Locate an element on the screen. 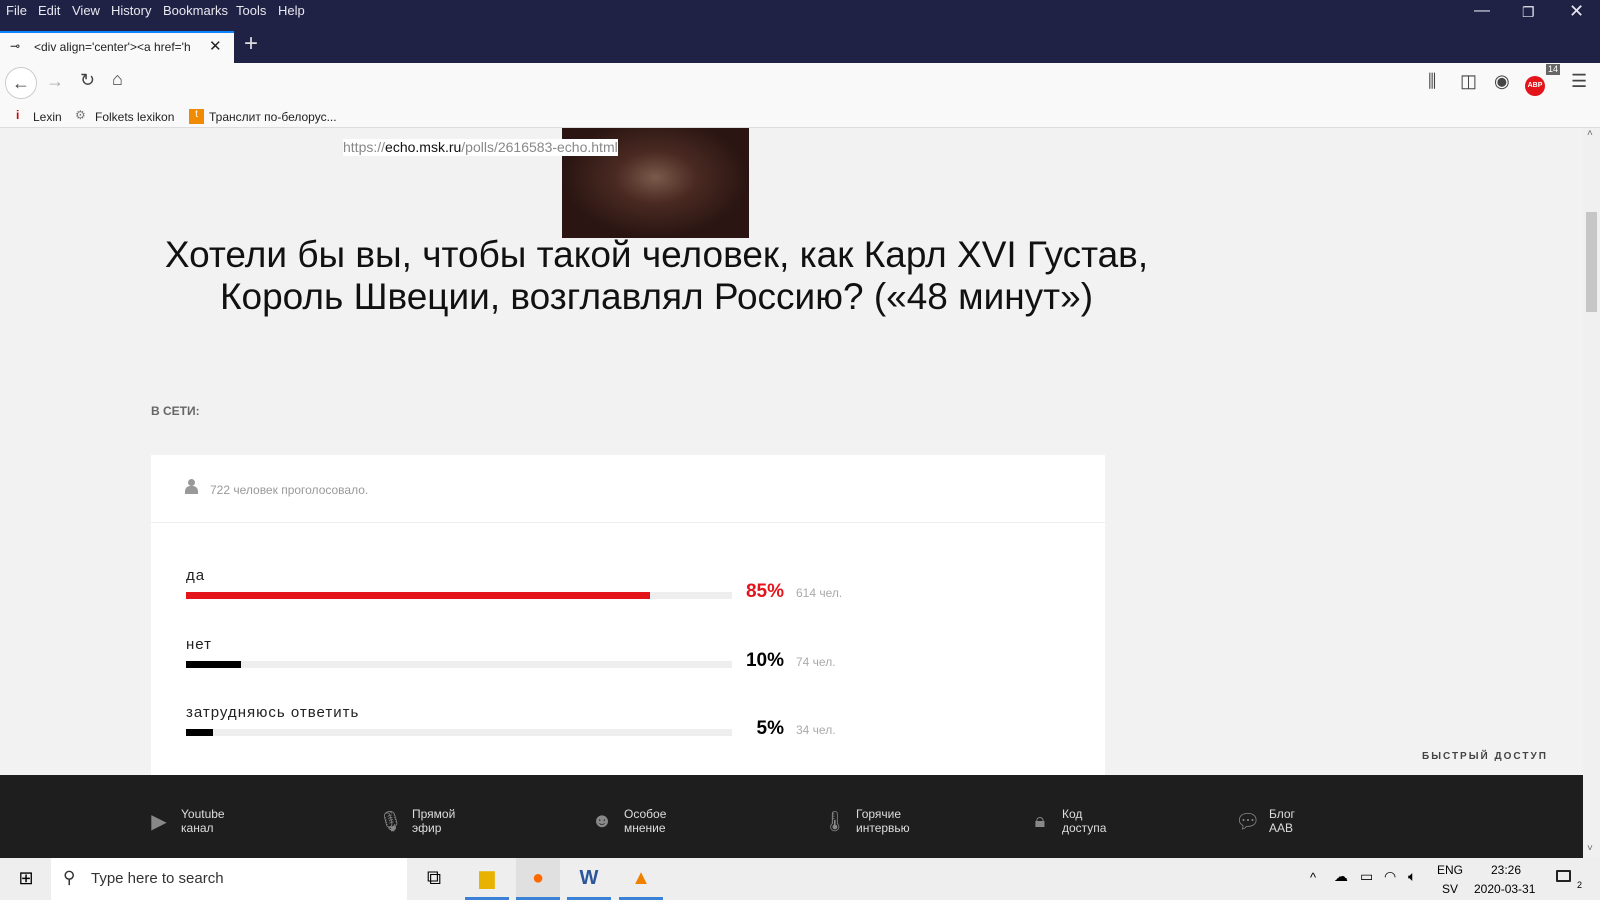 This screenshot has width=1600, height=900. back-icon: ← is located at coordinates (21, 83).